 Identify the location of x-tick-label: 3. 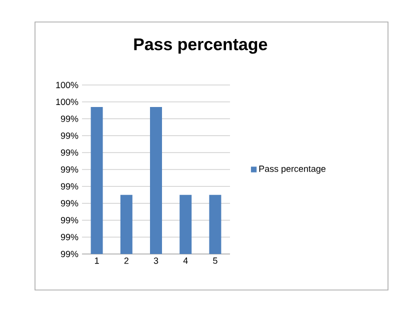
(156, 261).